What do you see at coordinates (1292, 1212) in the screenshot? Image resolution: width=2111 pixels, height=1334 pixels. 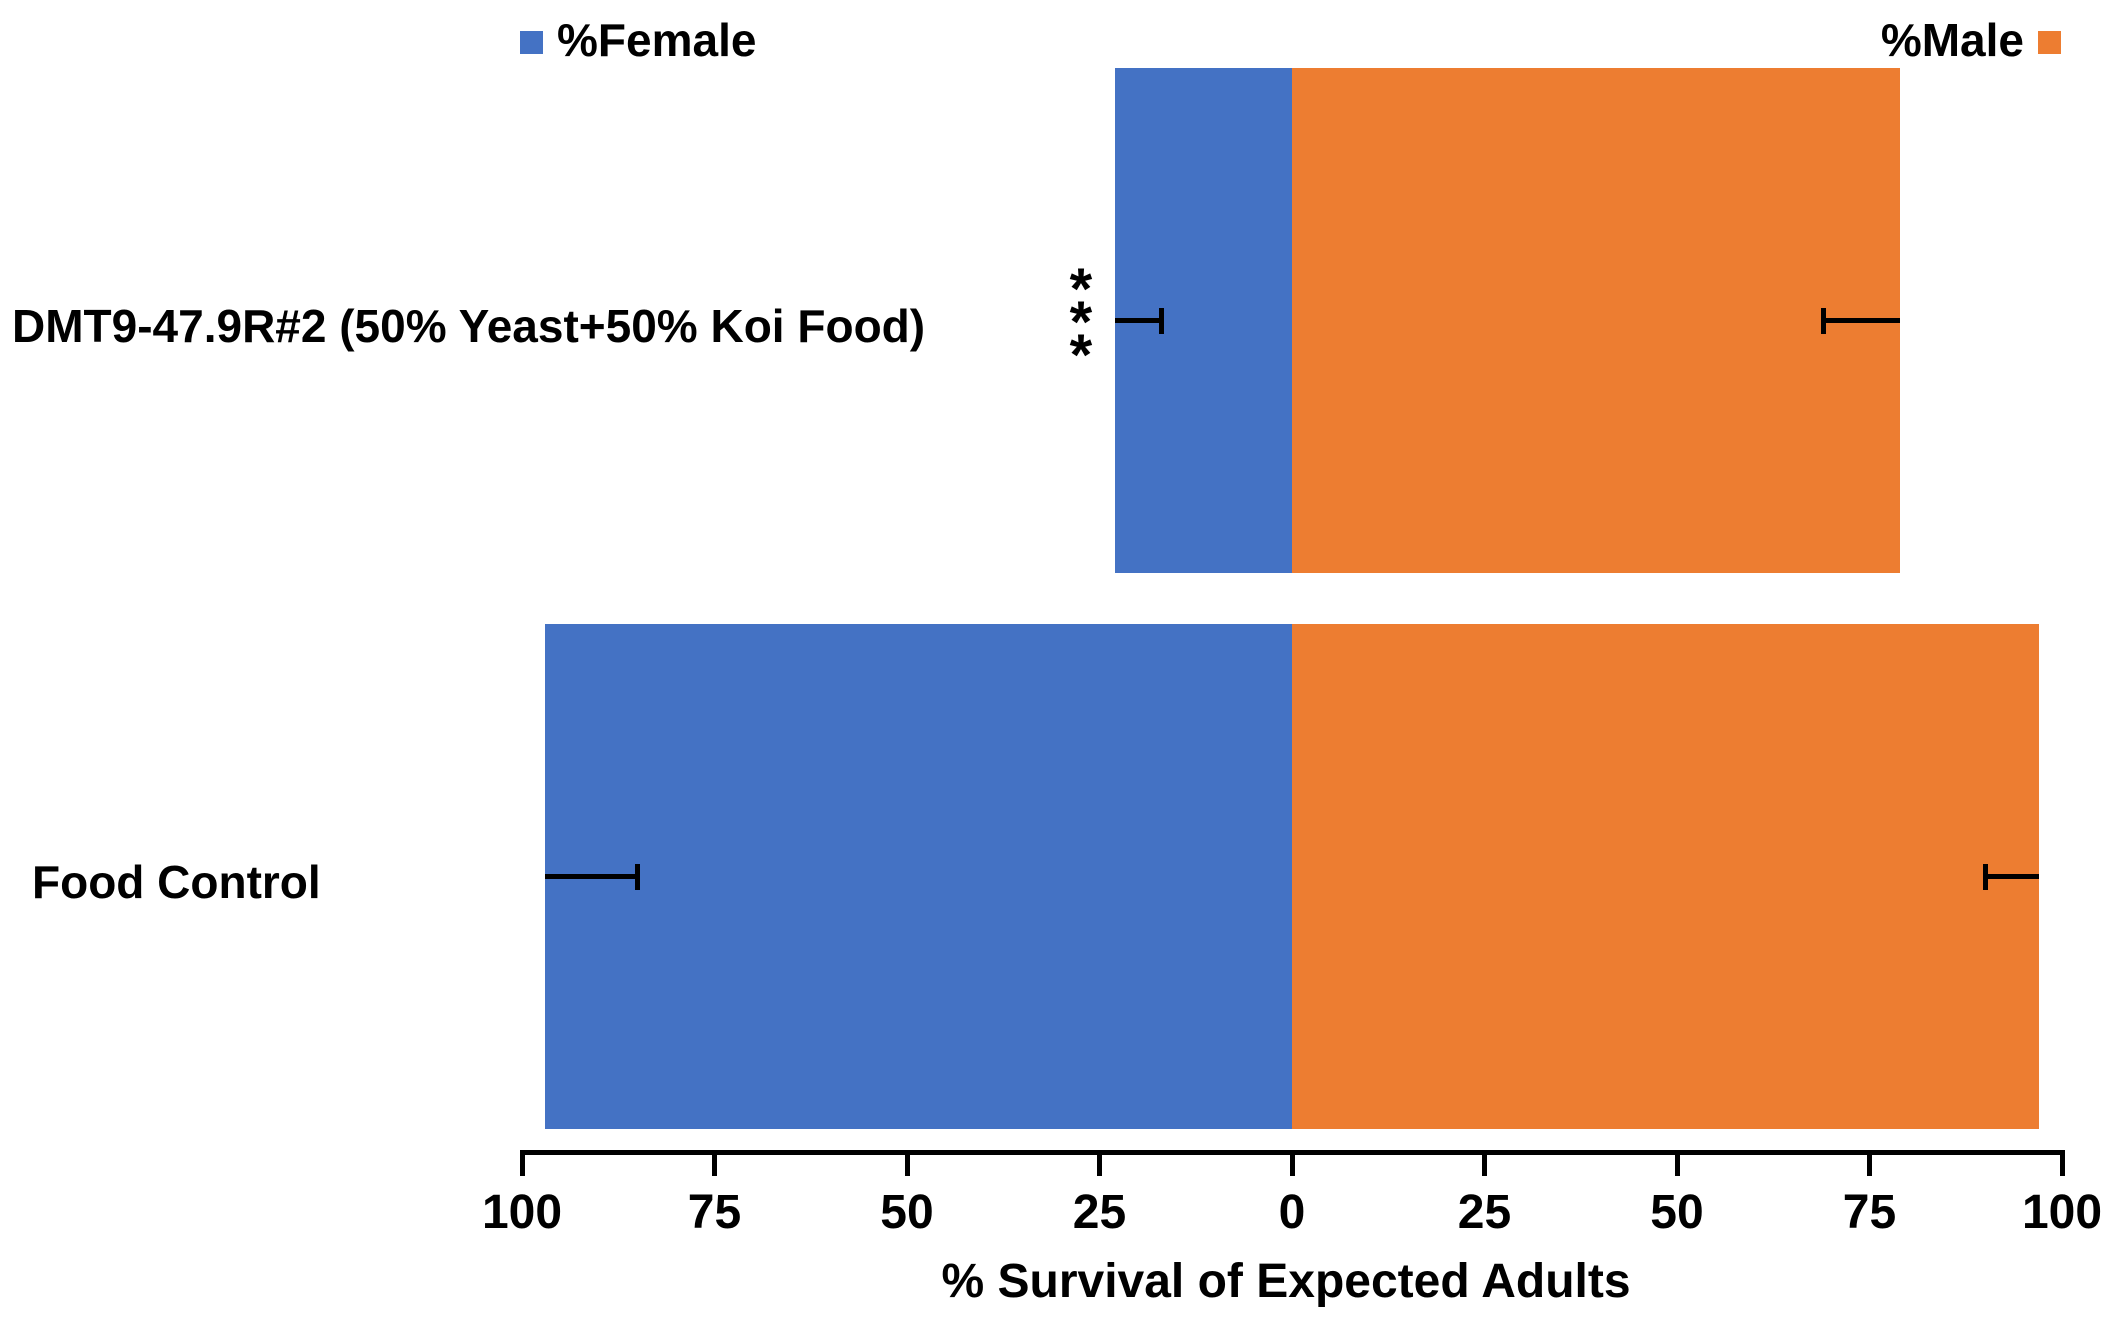 I see `x-axis-tick-label: 0` at bounding box center [1292, 1212].